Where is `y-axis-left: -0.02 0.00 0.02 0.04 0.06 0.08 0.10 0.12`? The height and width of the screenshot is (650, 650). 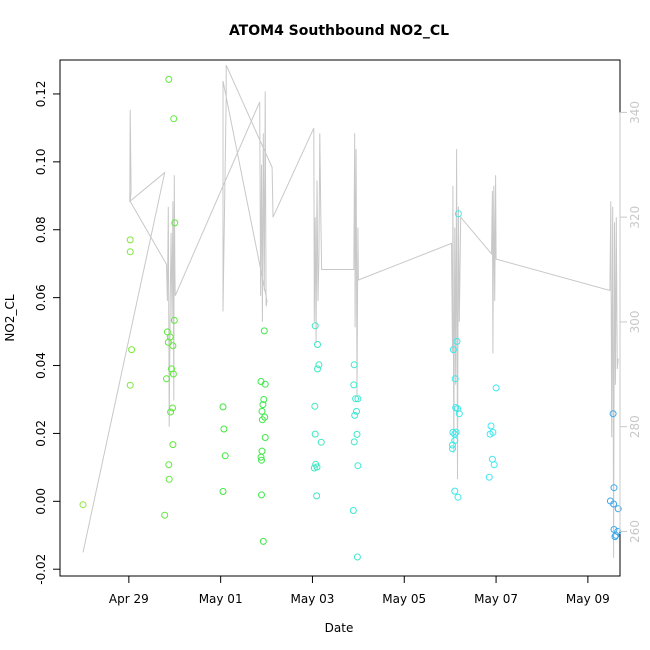
y-axis-left: -0.02 0.00 0.02 0.04 0.06 0.08 0.10 0.12 is located at coordinates (47, 333).